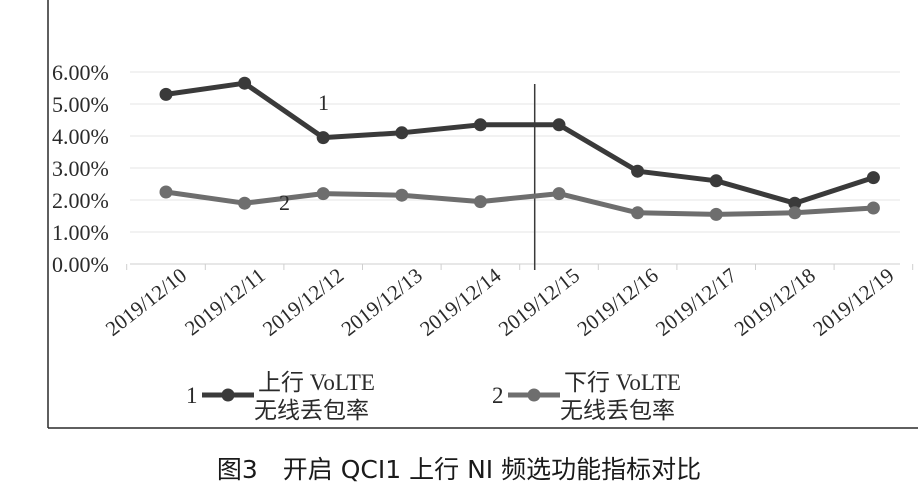  What do you see at coordinates (192, 395) in the screenshot?
I see `legend-number: 1` at bounding box center [192, 395].